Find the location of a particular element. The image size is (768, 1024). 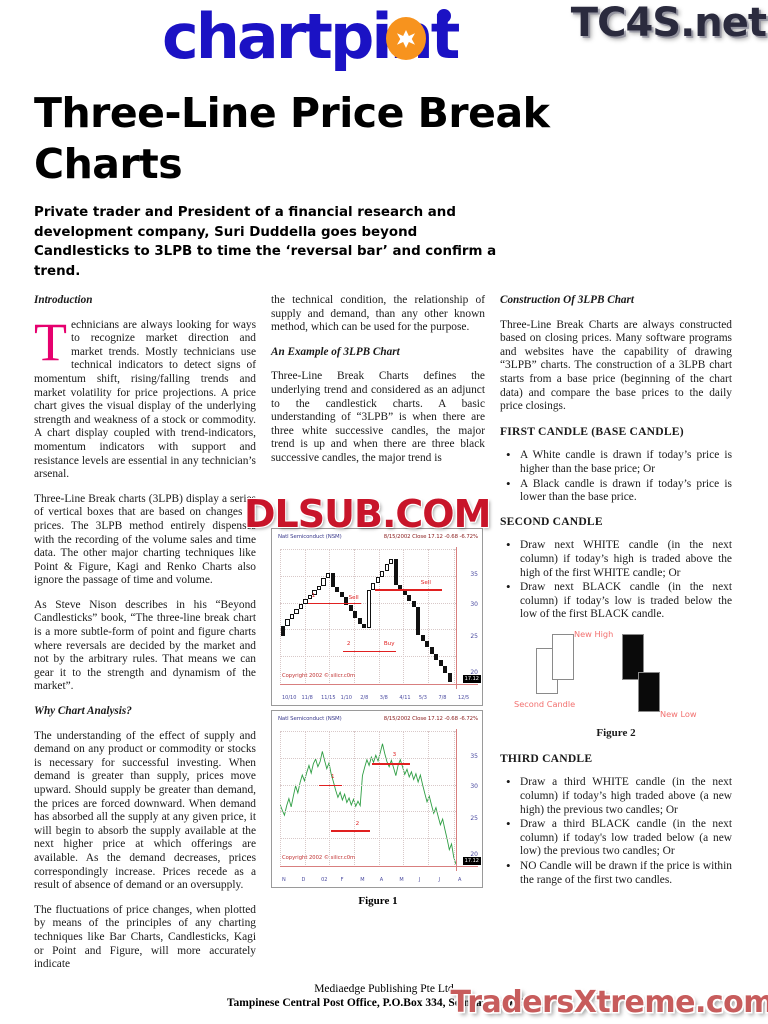

footer-line-1: Mediaedge Publishing Pte Ltd is located at coordinates (384, 989).